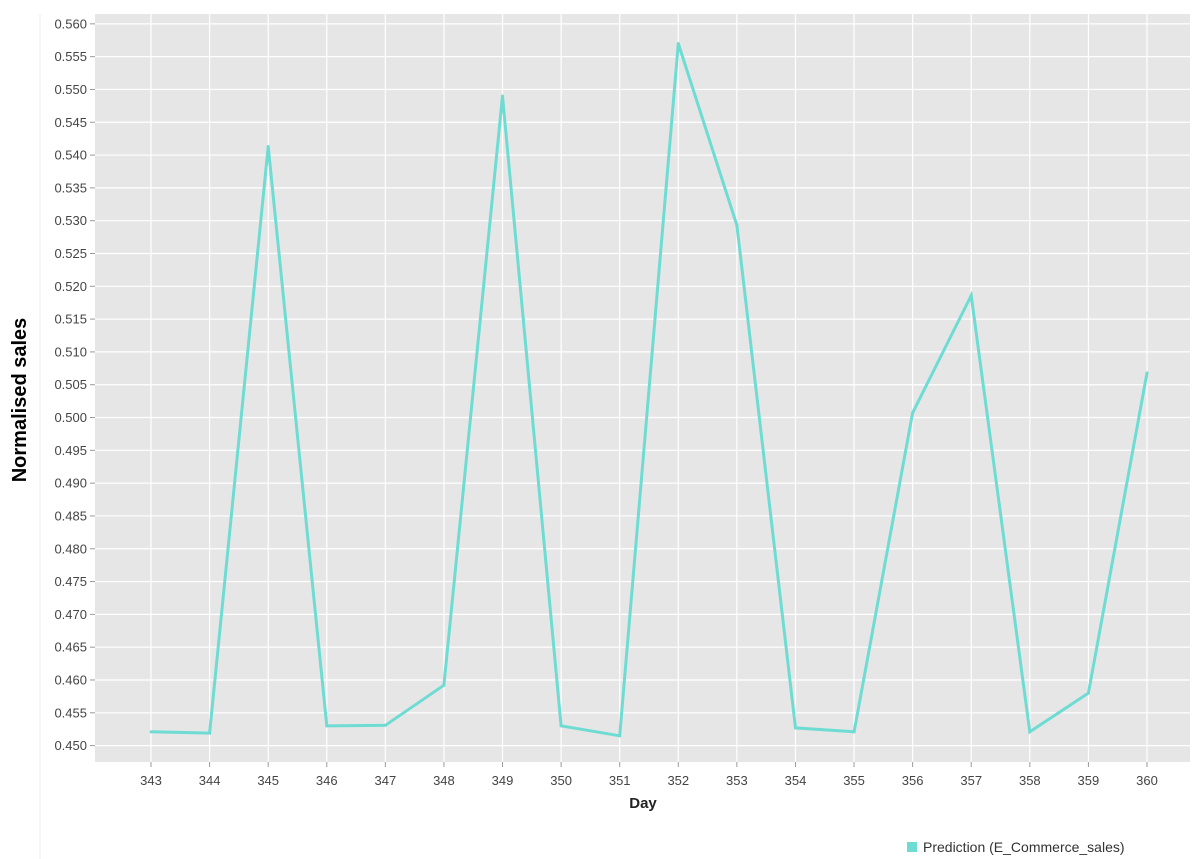 The width and height of the screenshot is (1192, 859). I want to click on x-tick-label: 353, so click(737, 780).